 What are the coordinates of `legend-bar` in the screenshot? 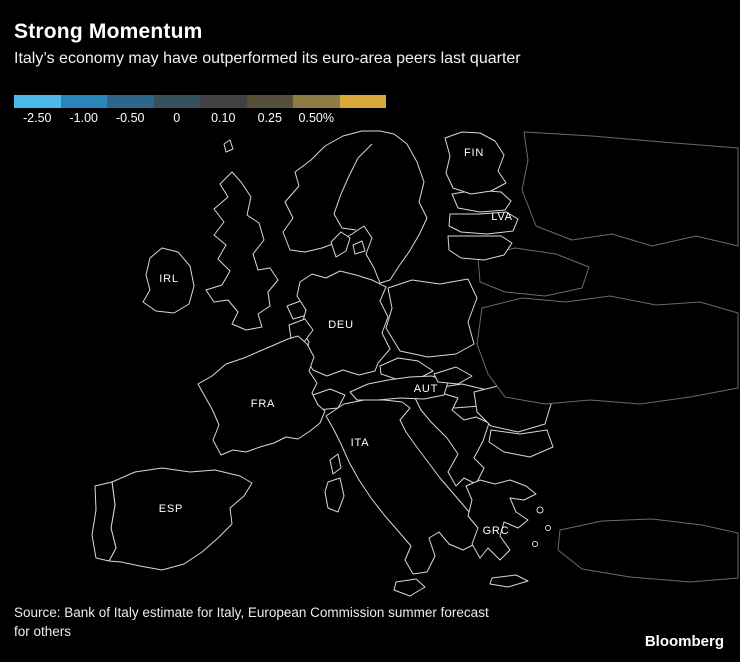 It's located at (200, 101).